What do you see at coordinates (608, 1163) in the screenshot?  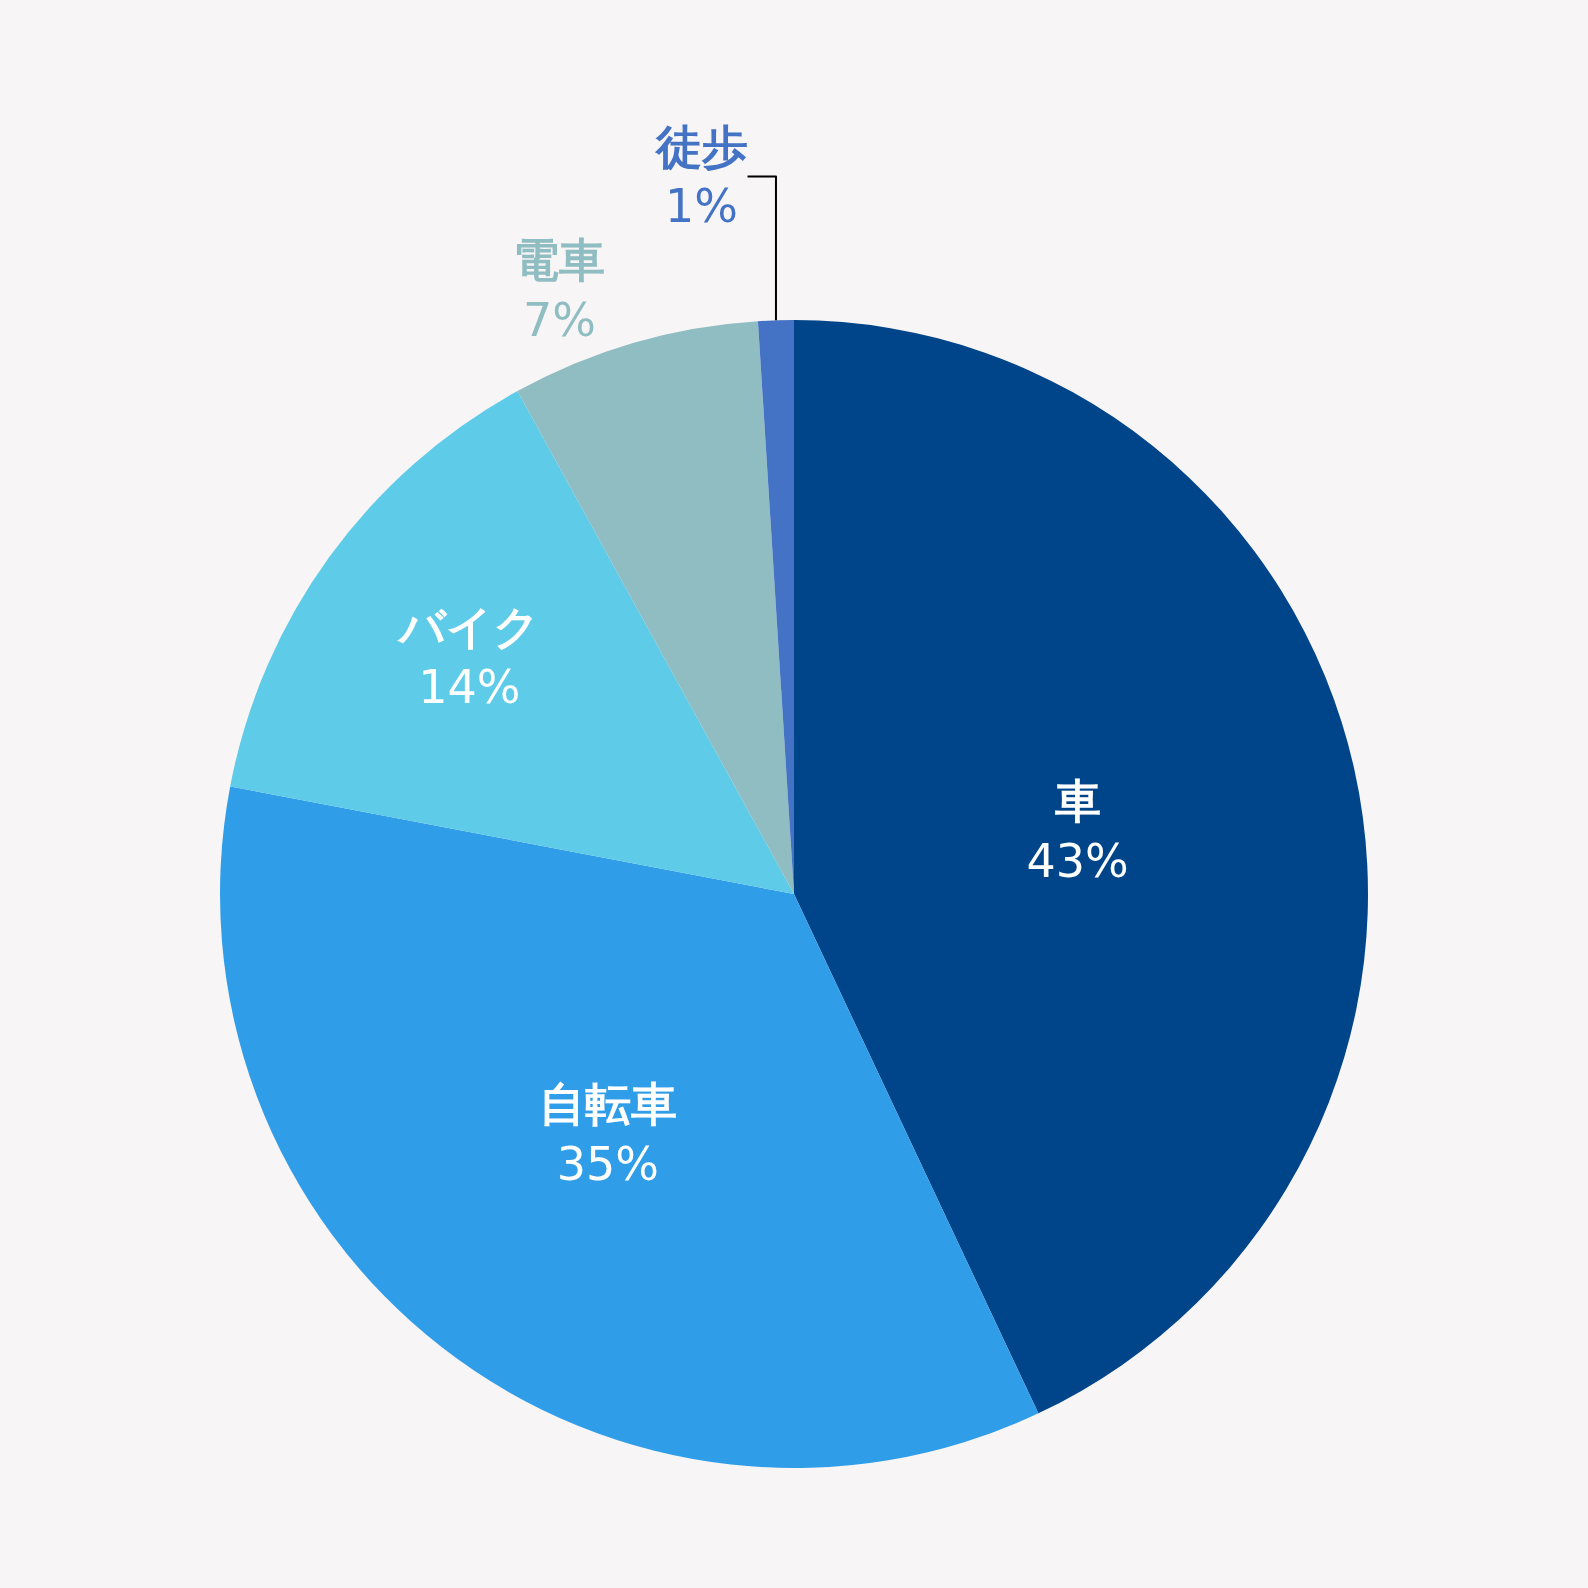 I see `data-label: 35%` at bounding box center [608, 1163].